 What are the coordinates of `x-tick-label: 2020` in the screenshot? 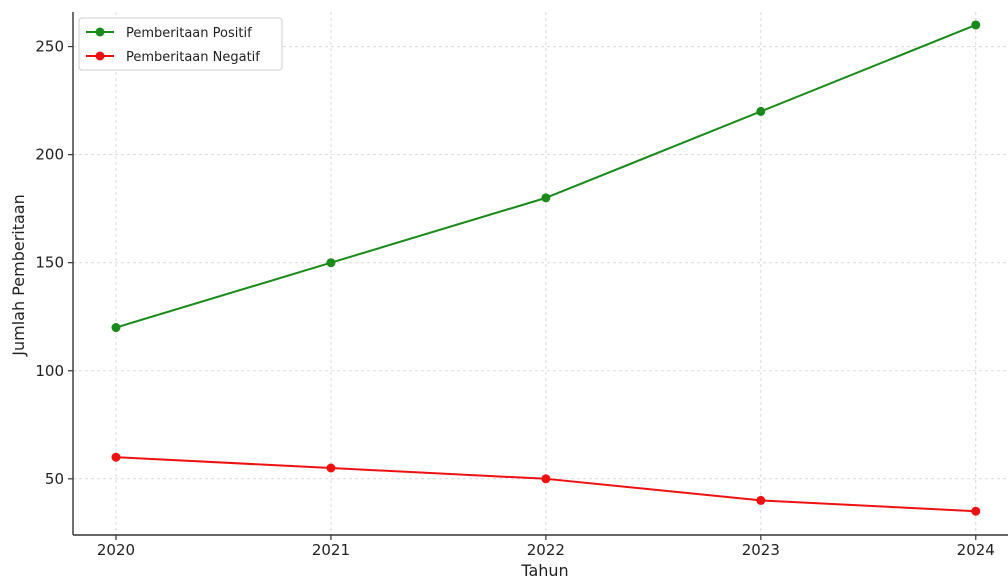 It's located at (116, 550).